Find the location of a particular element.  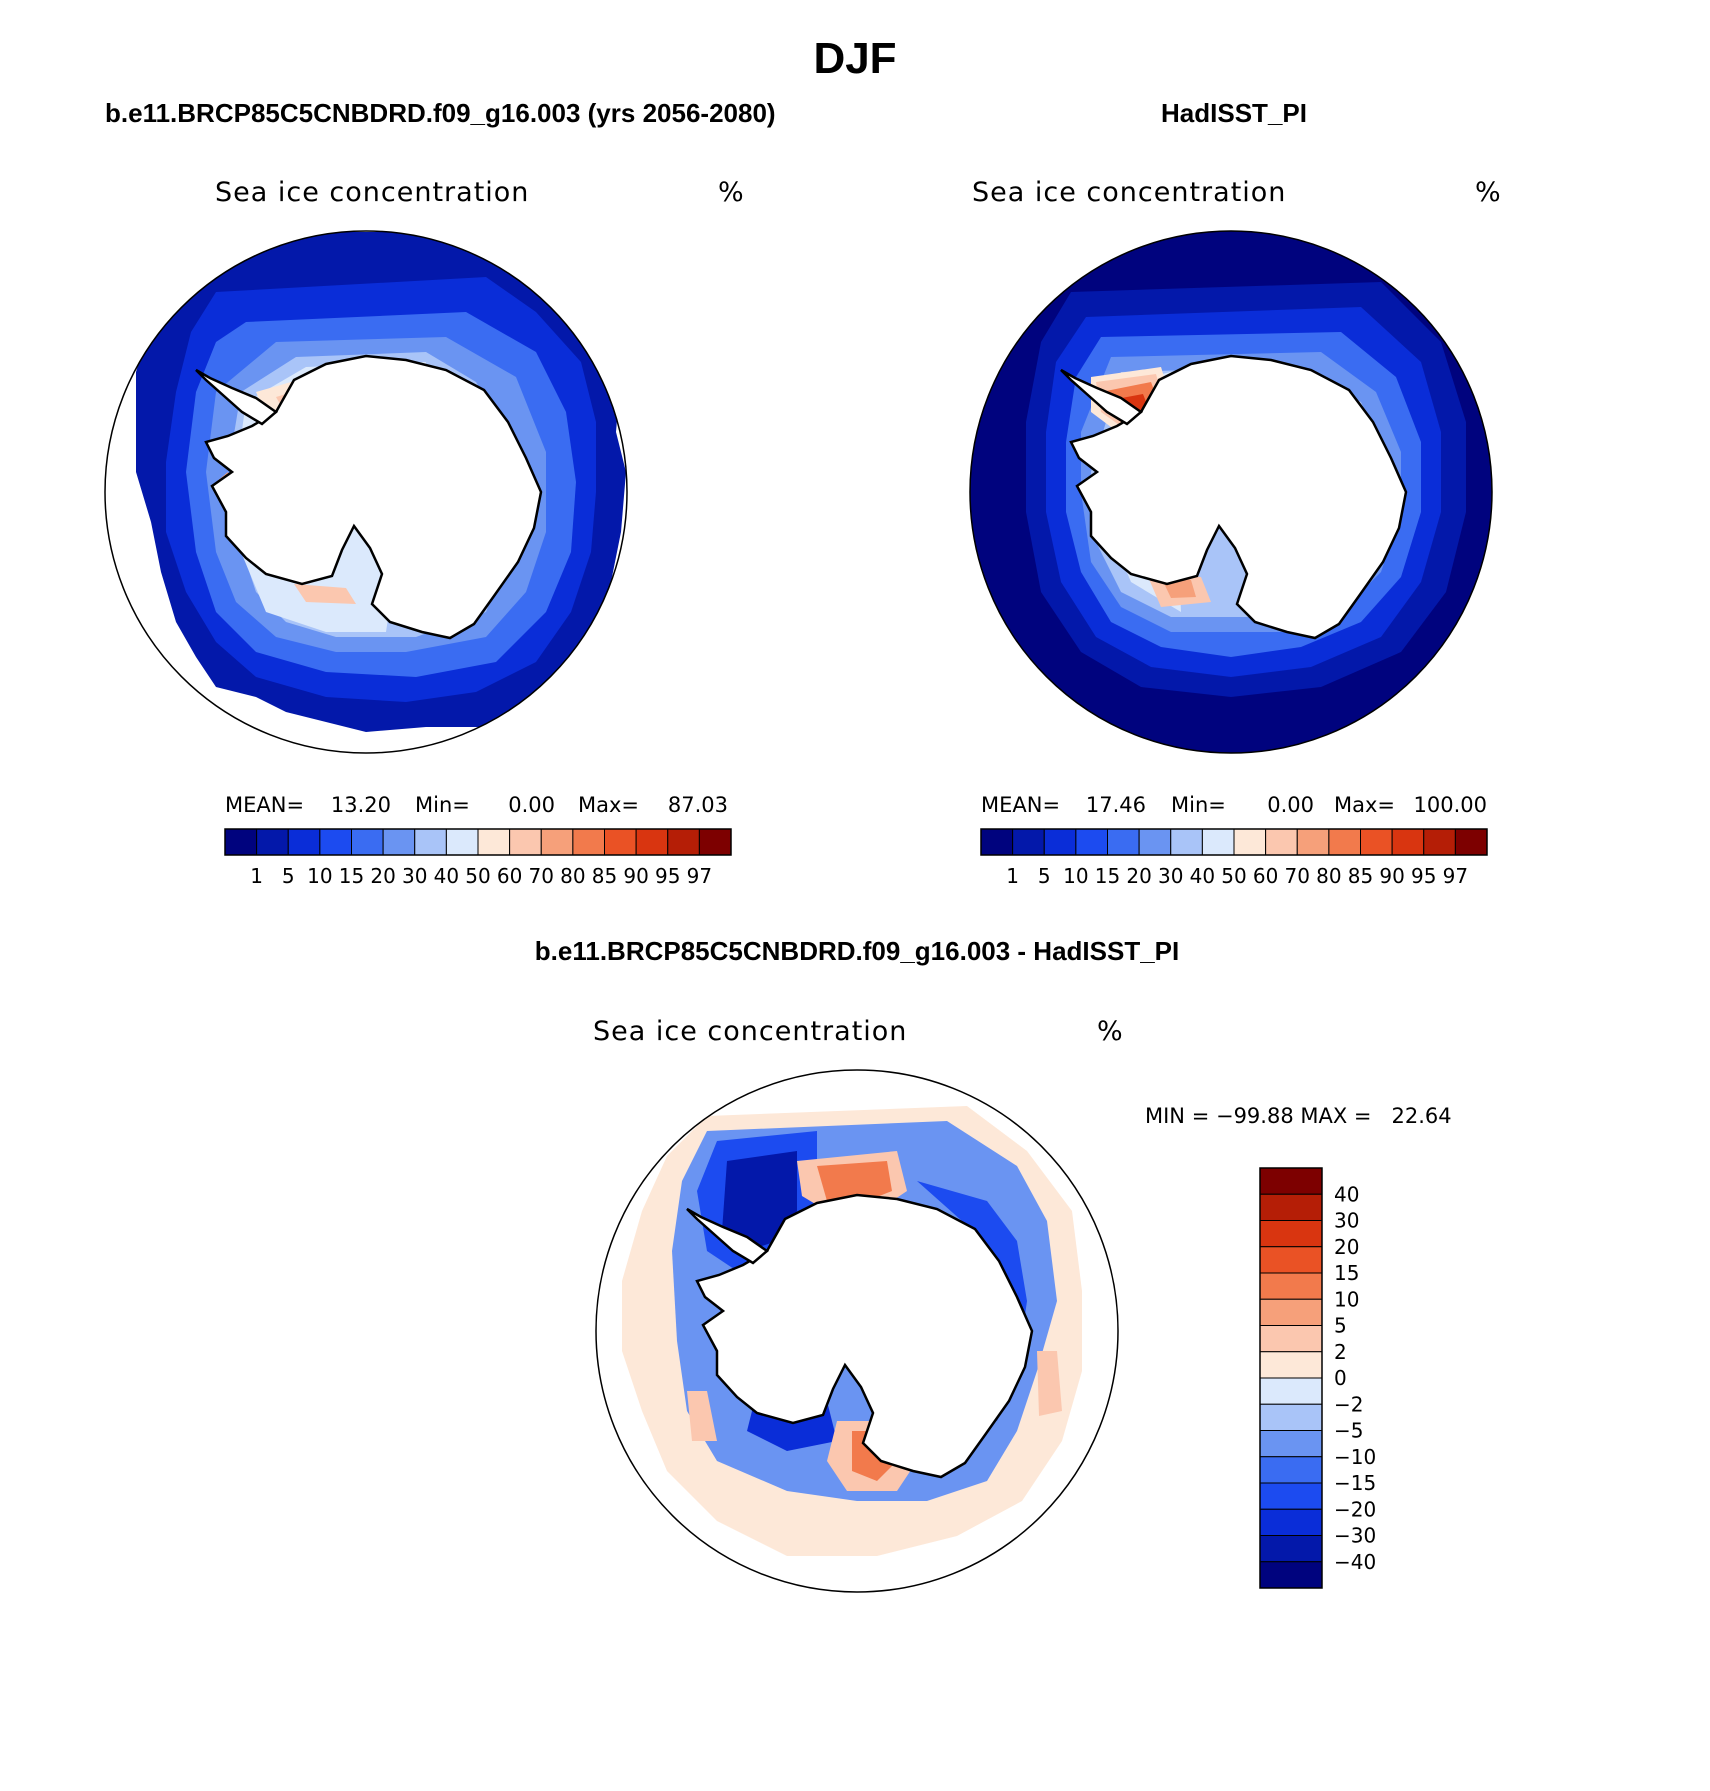

panel-a-colorbar-tick-label: 95 is located at coordinates (667, 876).